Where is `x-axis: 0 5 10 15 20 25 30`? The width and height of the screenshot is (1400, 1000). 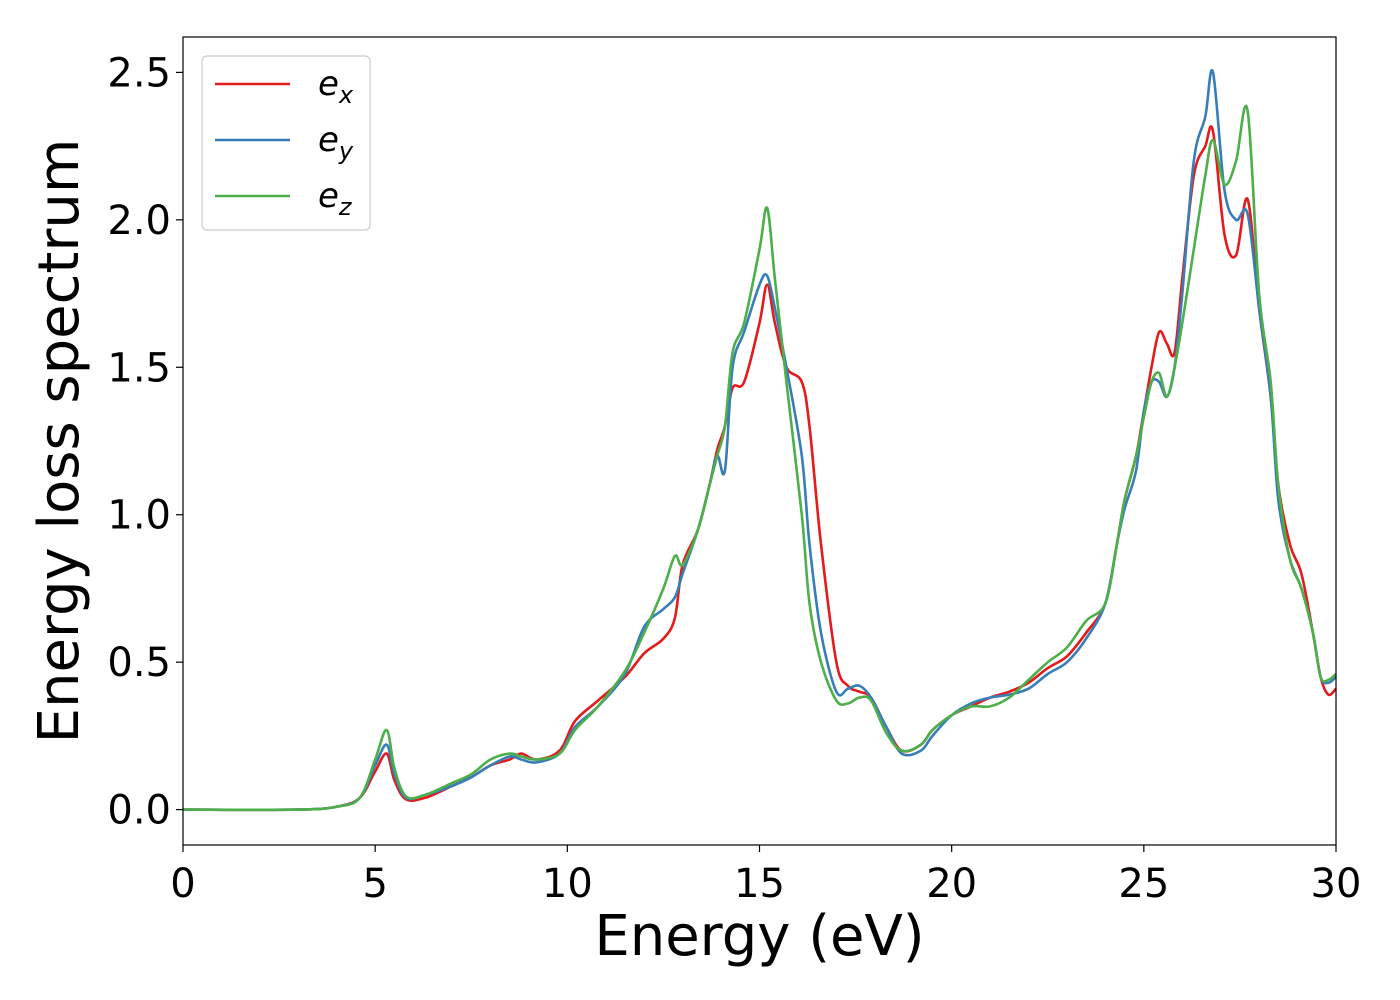
x-axis: 0 5 10 15 20 25 30 is located at coordinates (765, 876).